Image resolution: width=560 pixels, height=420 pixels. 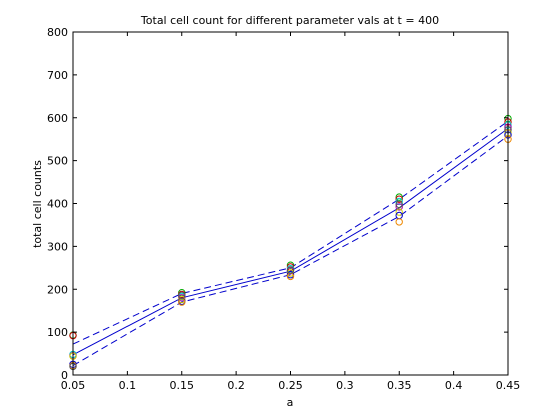 What do you see at coordinates (73, 385) in the screenshot?
I see `x-tick-label: 0.05` at bounding box center [73, 385].